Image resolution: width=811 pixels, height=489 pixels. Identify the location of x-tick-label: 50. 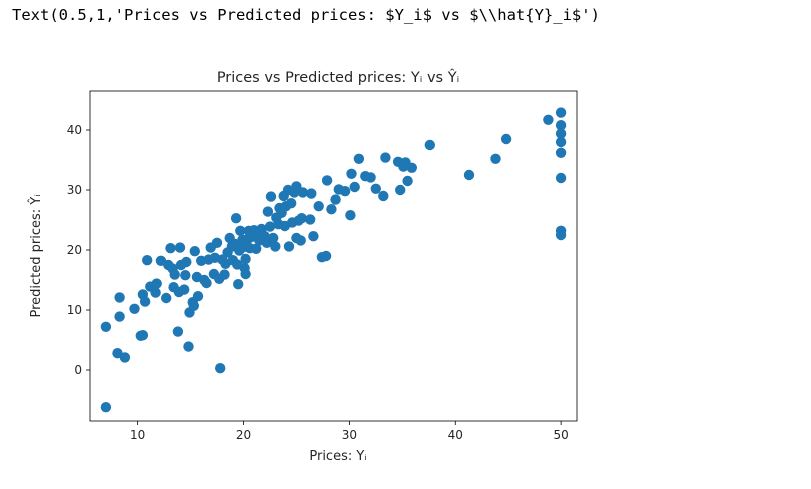
(560, 435).